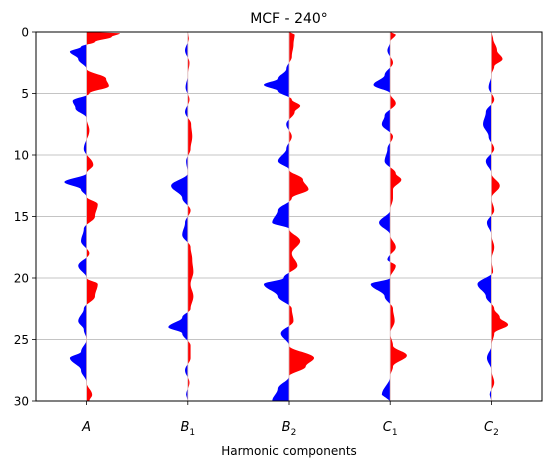  Describe the element at coordinates (289, 19) in the screenshot. I see `chart-title: MCF - 240°` at that location.